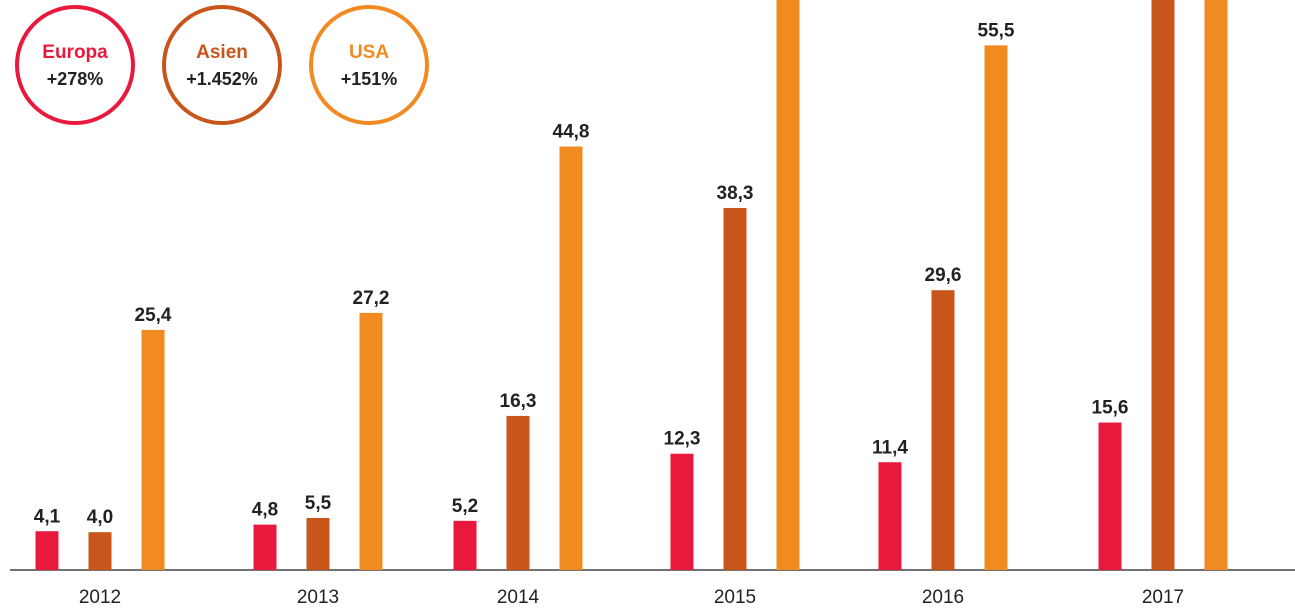 This screenshot has height=608, width=1295. I want to click on value-label: 27,2, so click(371, 298).